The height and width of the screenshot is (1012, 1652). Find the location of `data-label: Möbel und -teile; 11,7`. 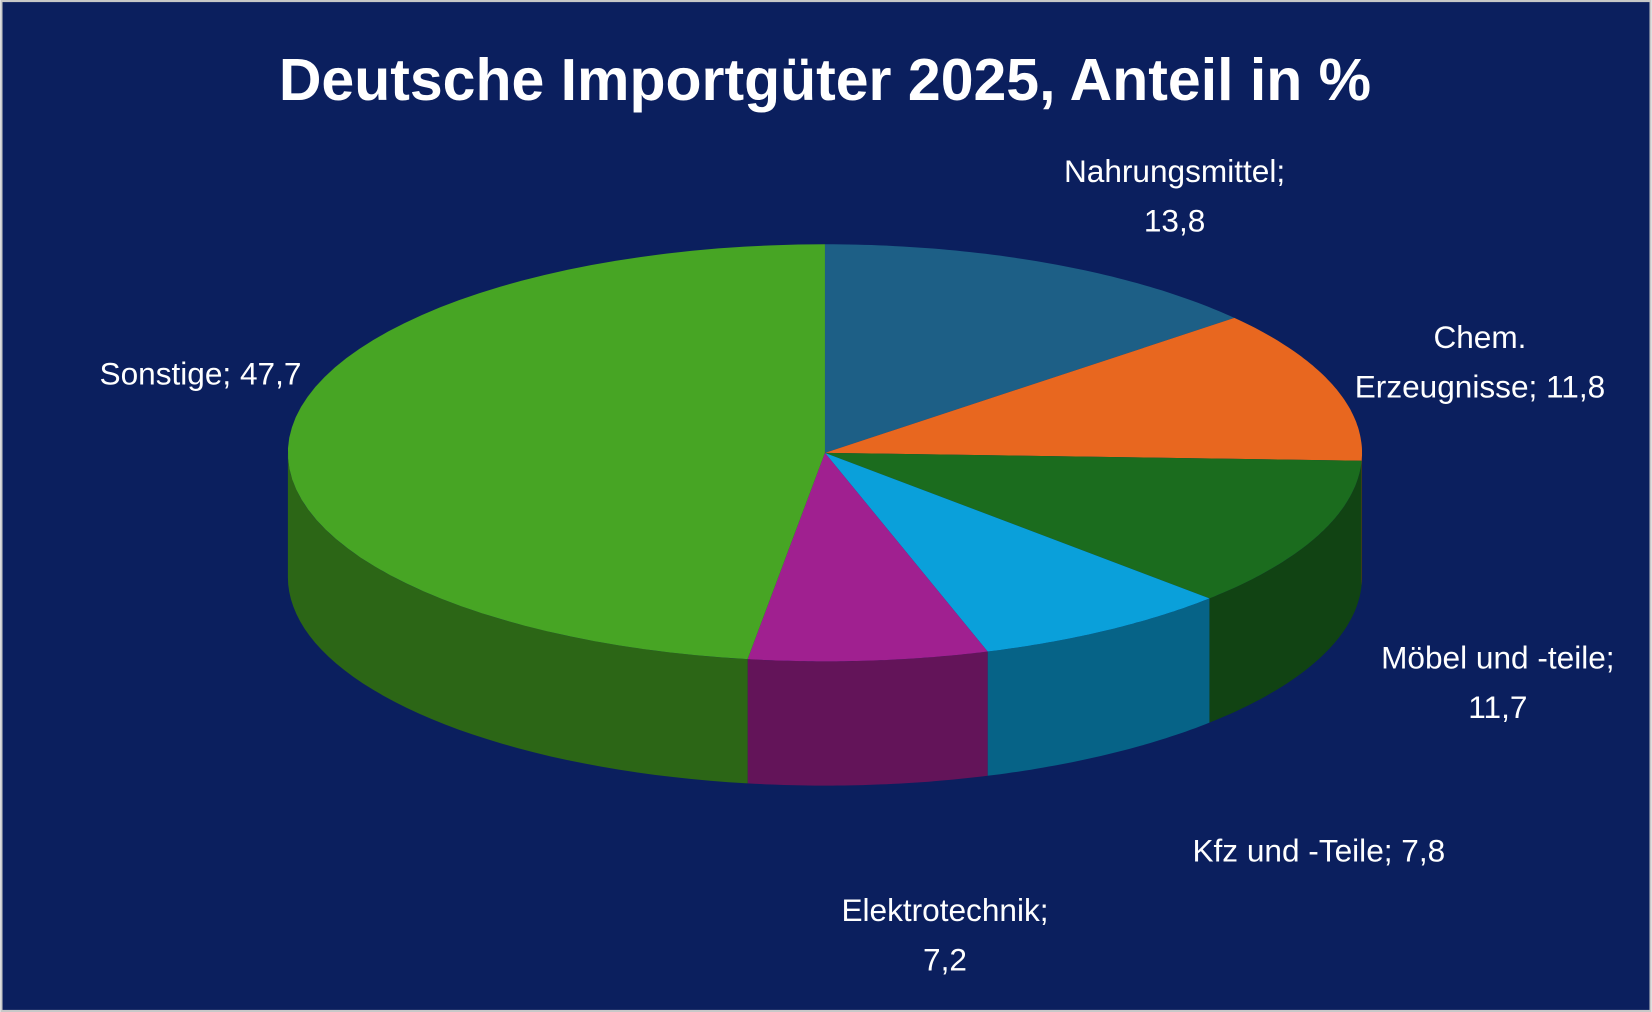

data-label: Möbel und -teile; 11,7 is located at coordinates (1497, 682).